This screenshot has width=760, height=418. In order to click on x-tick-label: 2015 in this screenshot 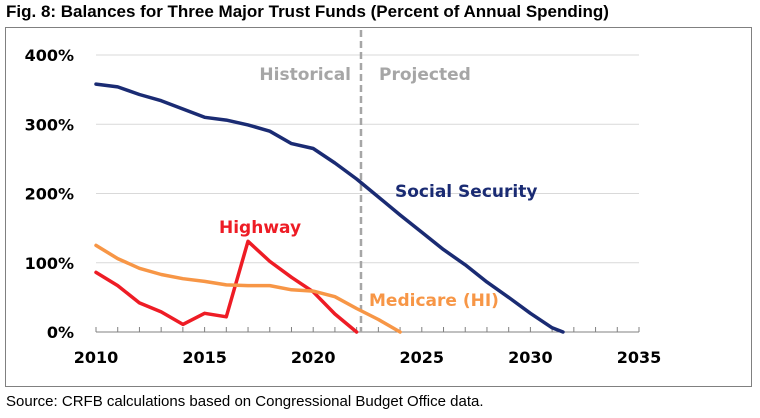, I will do `click(204, 357)`.